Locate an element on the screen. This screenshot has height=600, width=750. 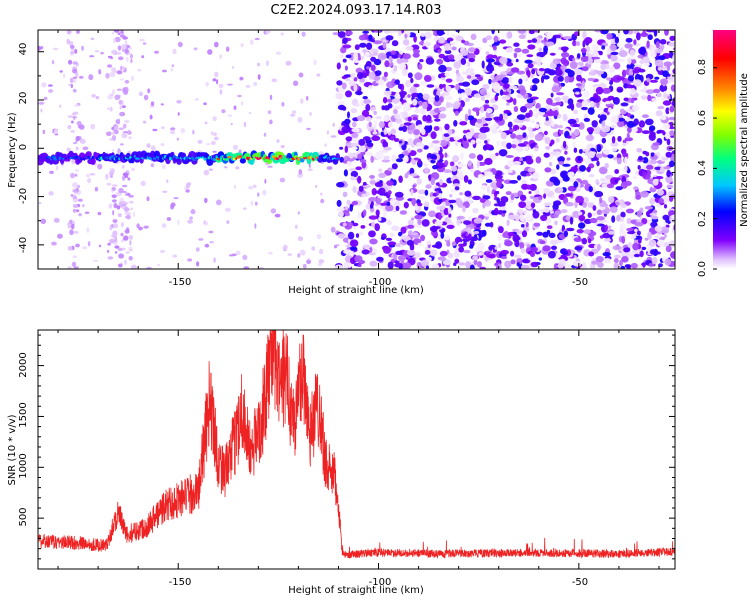
spectrogram-ytick-label: -20 is located at coordinates (23, 196).